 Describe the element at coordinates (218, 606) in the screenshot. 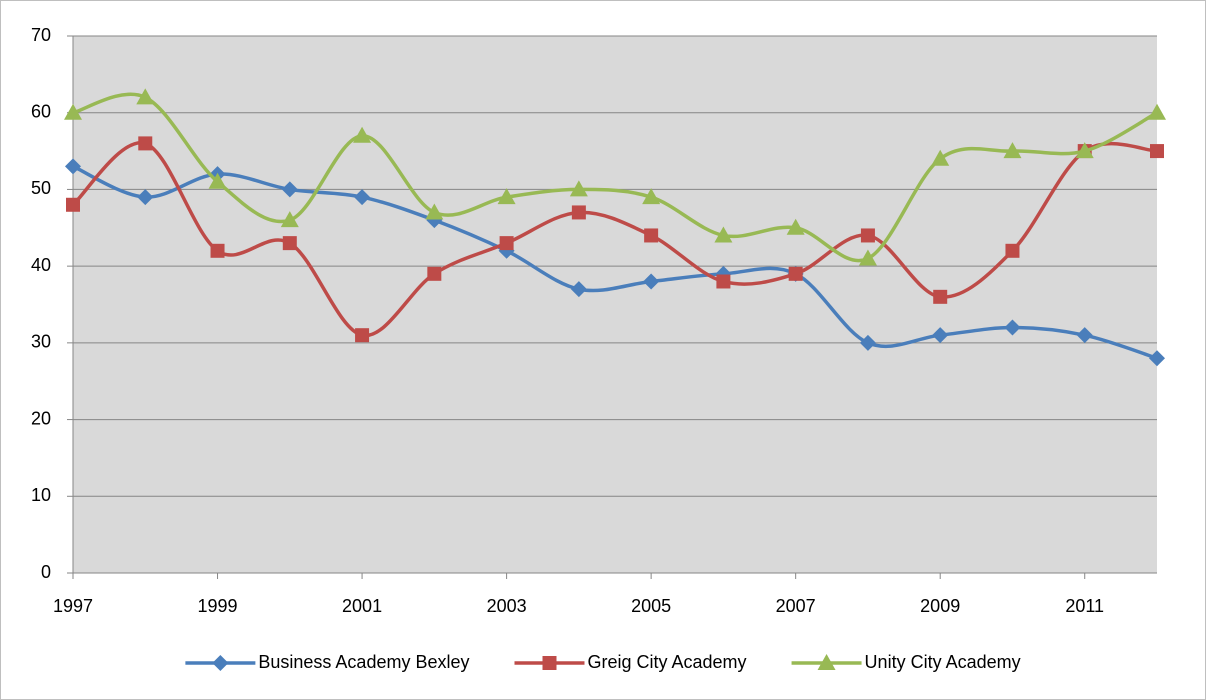

I see `x-tick-label: 1999` at that location.